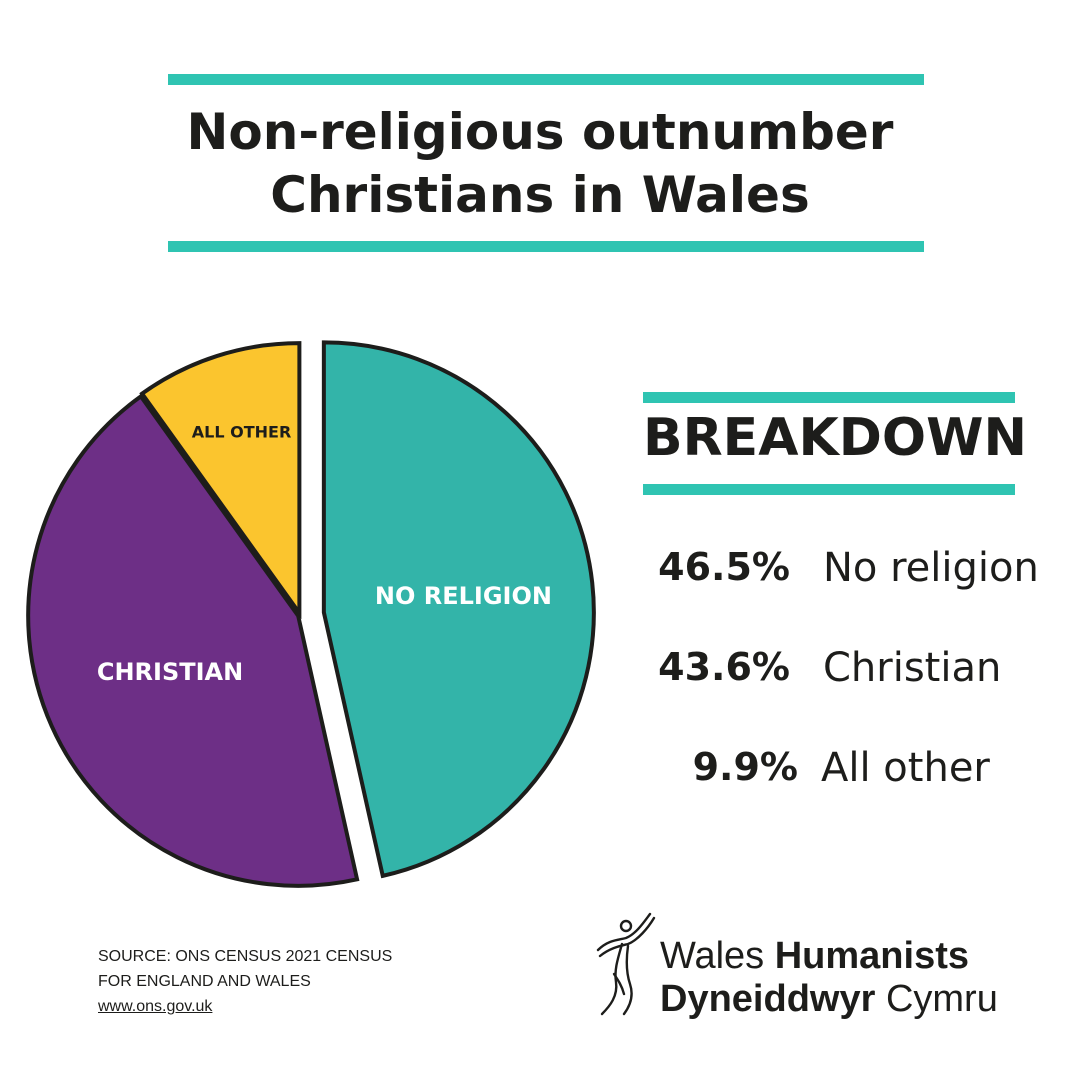  Describe the element at coordinates (912, 668) in the screenshot. I see `breakdown-label: Christian` at that location.